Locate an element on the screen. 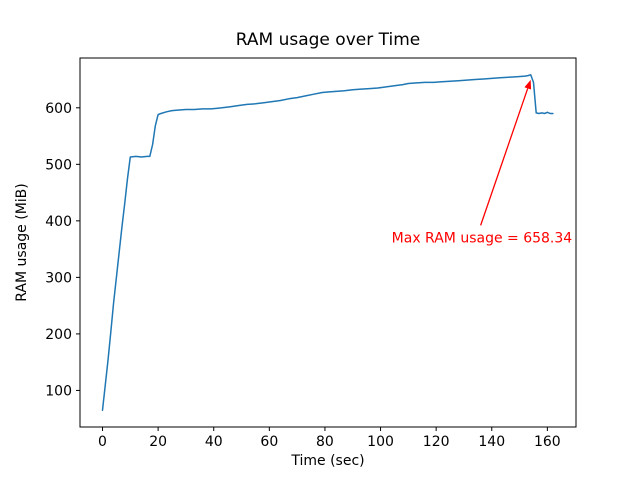 This screenshot has height=480, width=640. y-tick-label: 100 is located at coordinates (58, 391).